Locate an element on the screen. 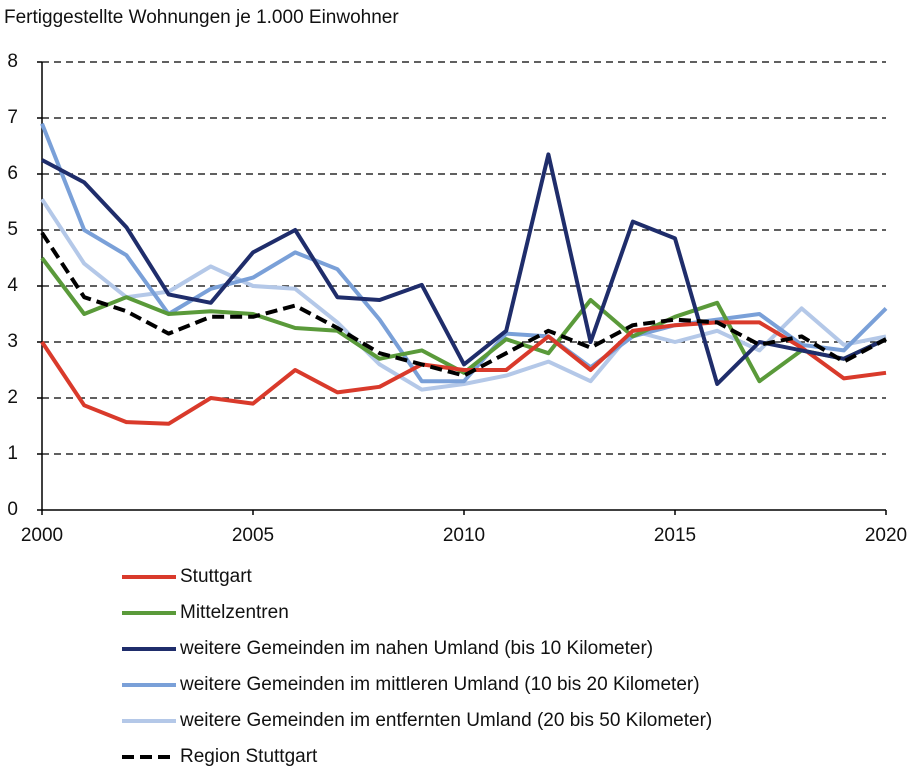 The image size is (914, 778). legend-label: Mittelzentren is located at coordinates (234, 612).